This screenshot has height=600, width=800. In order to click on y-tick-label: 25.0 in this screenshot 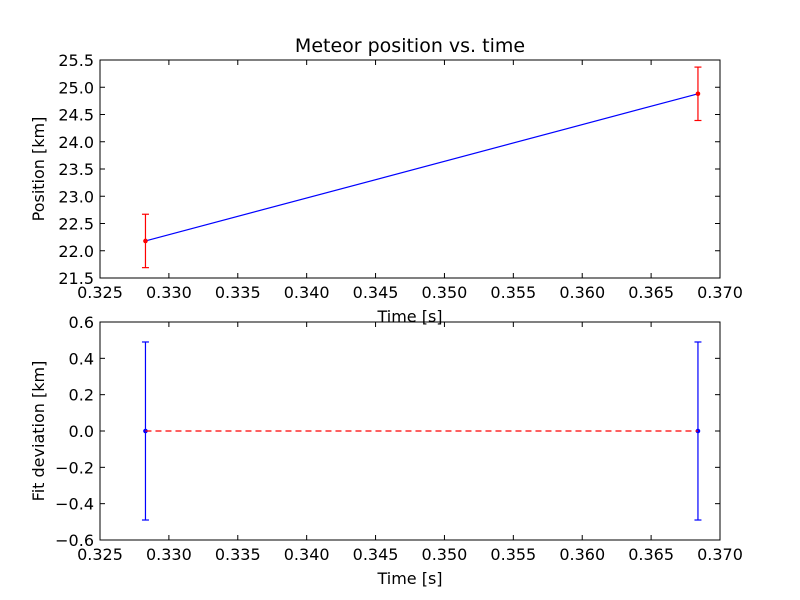, I will do `click(76, 87)`.